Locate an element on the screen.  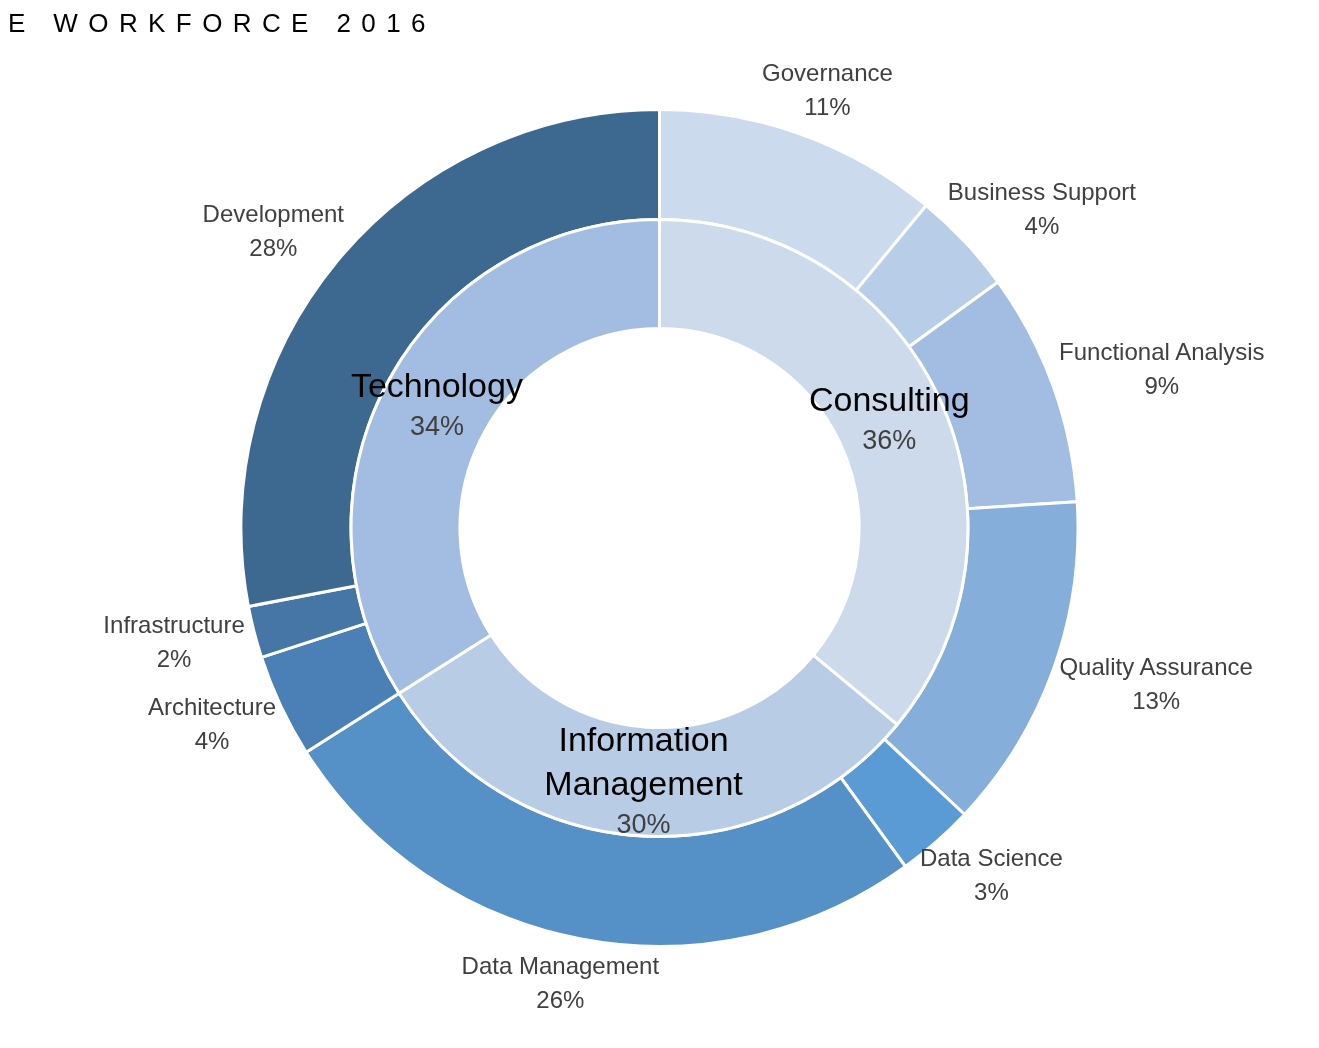
data-label: 3% is located at coordinates (991, 892).